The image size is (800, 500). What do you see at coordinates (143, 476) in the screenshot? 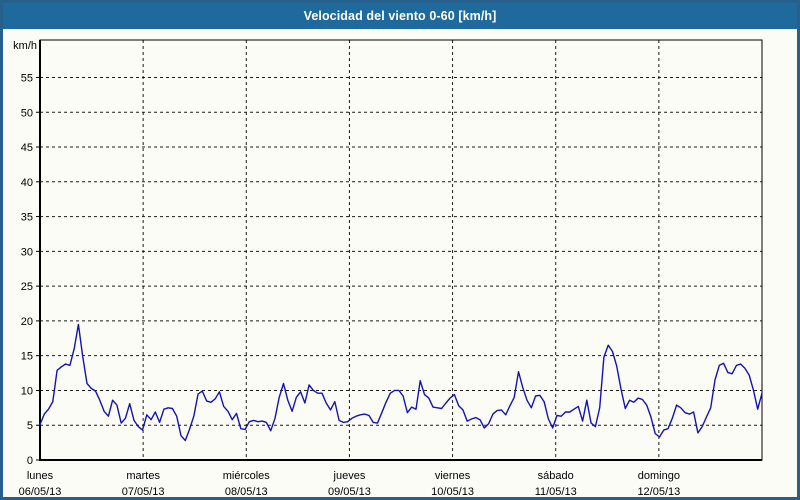
I see `x-day-name-label: martes` at bounding box center [143, 476].